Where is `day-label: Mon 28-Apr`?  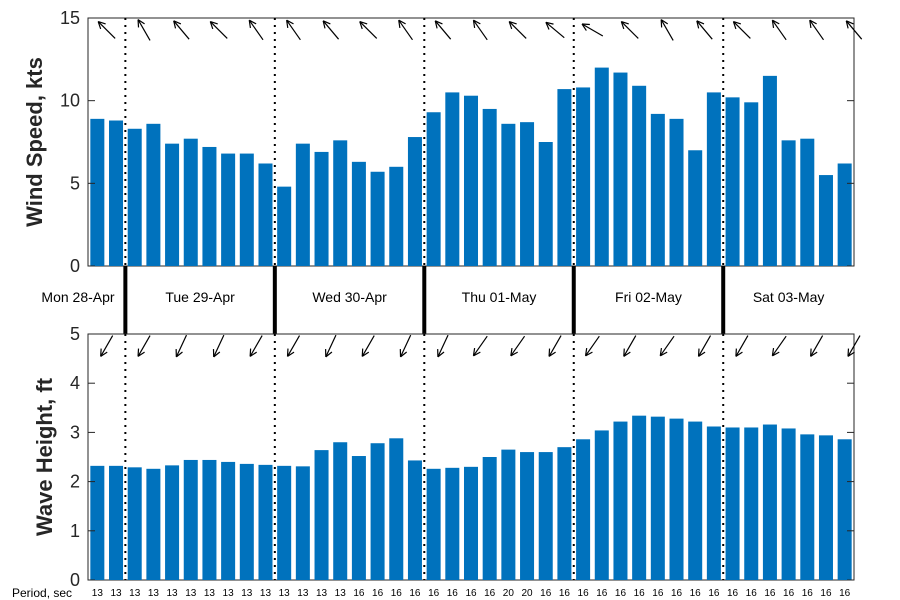 day-label: Mon 28-Apr is located at coordinates (77, 297).